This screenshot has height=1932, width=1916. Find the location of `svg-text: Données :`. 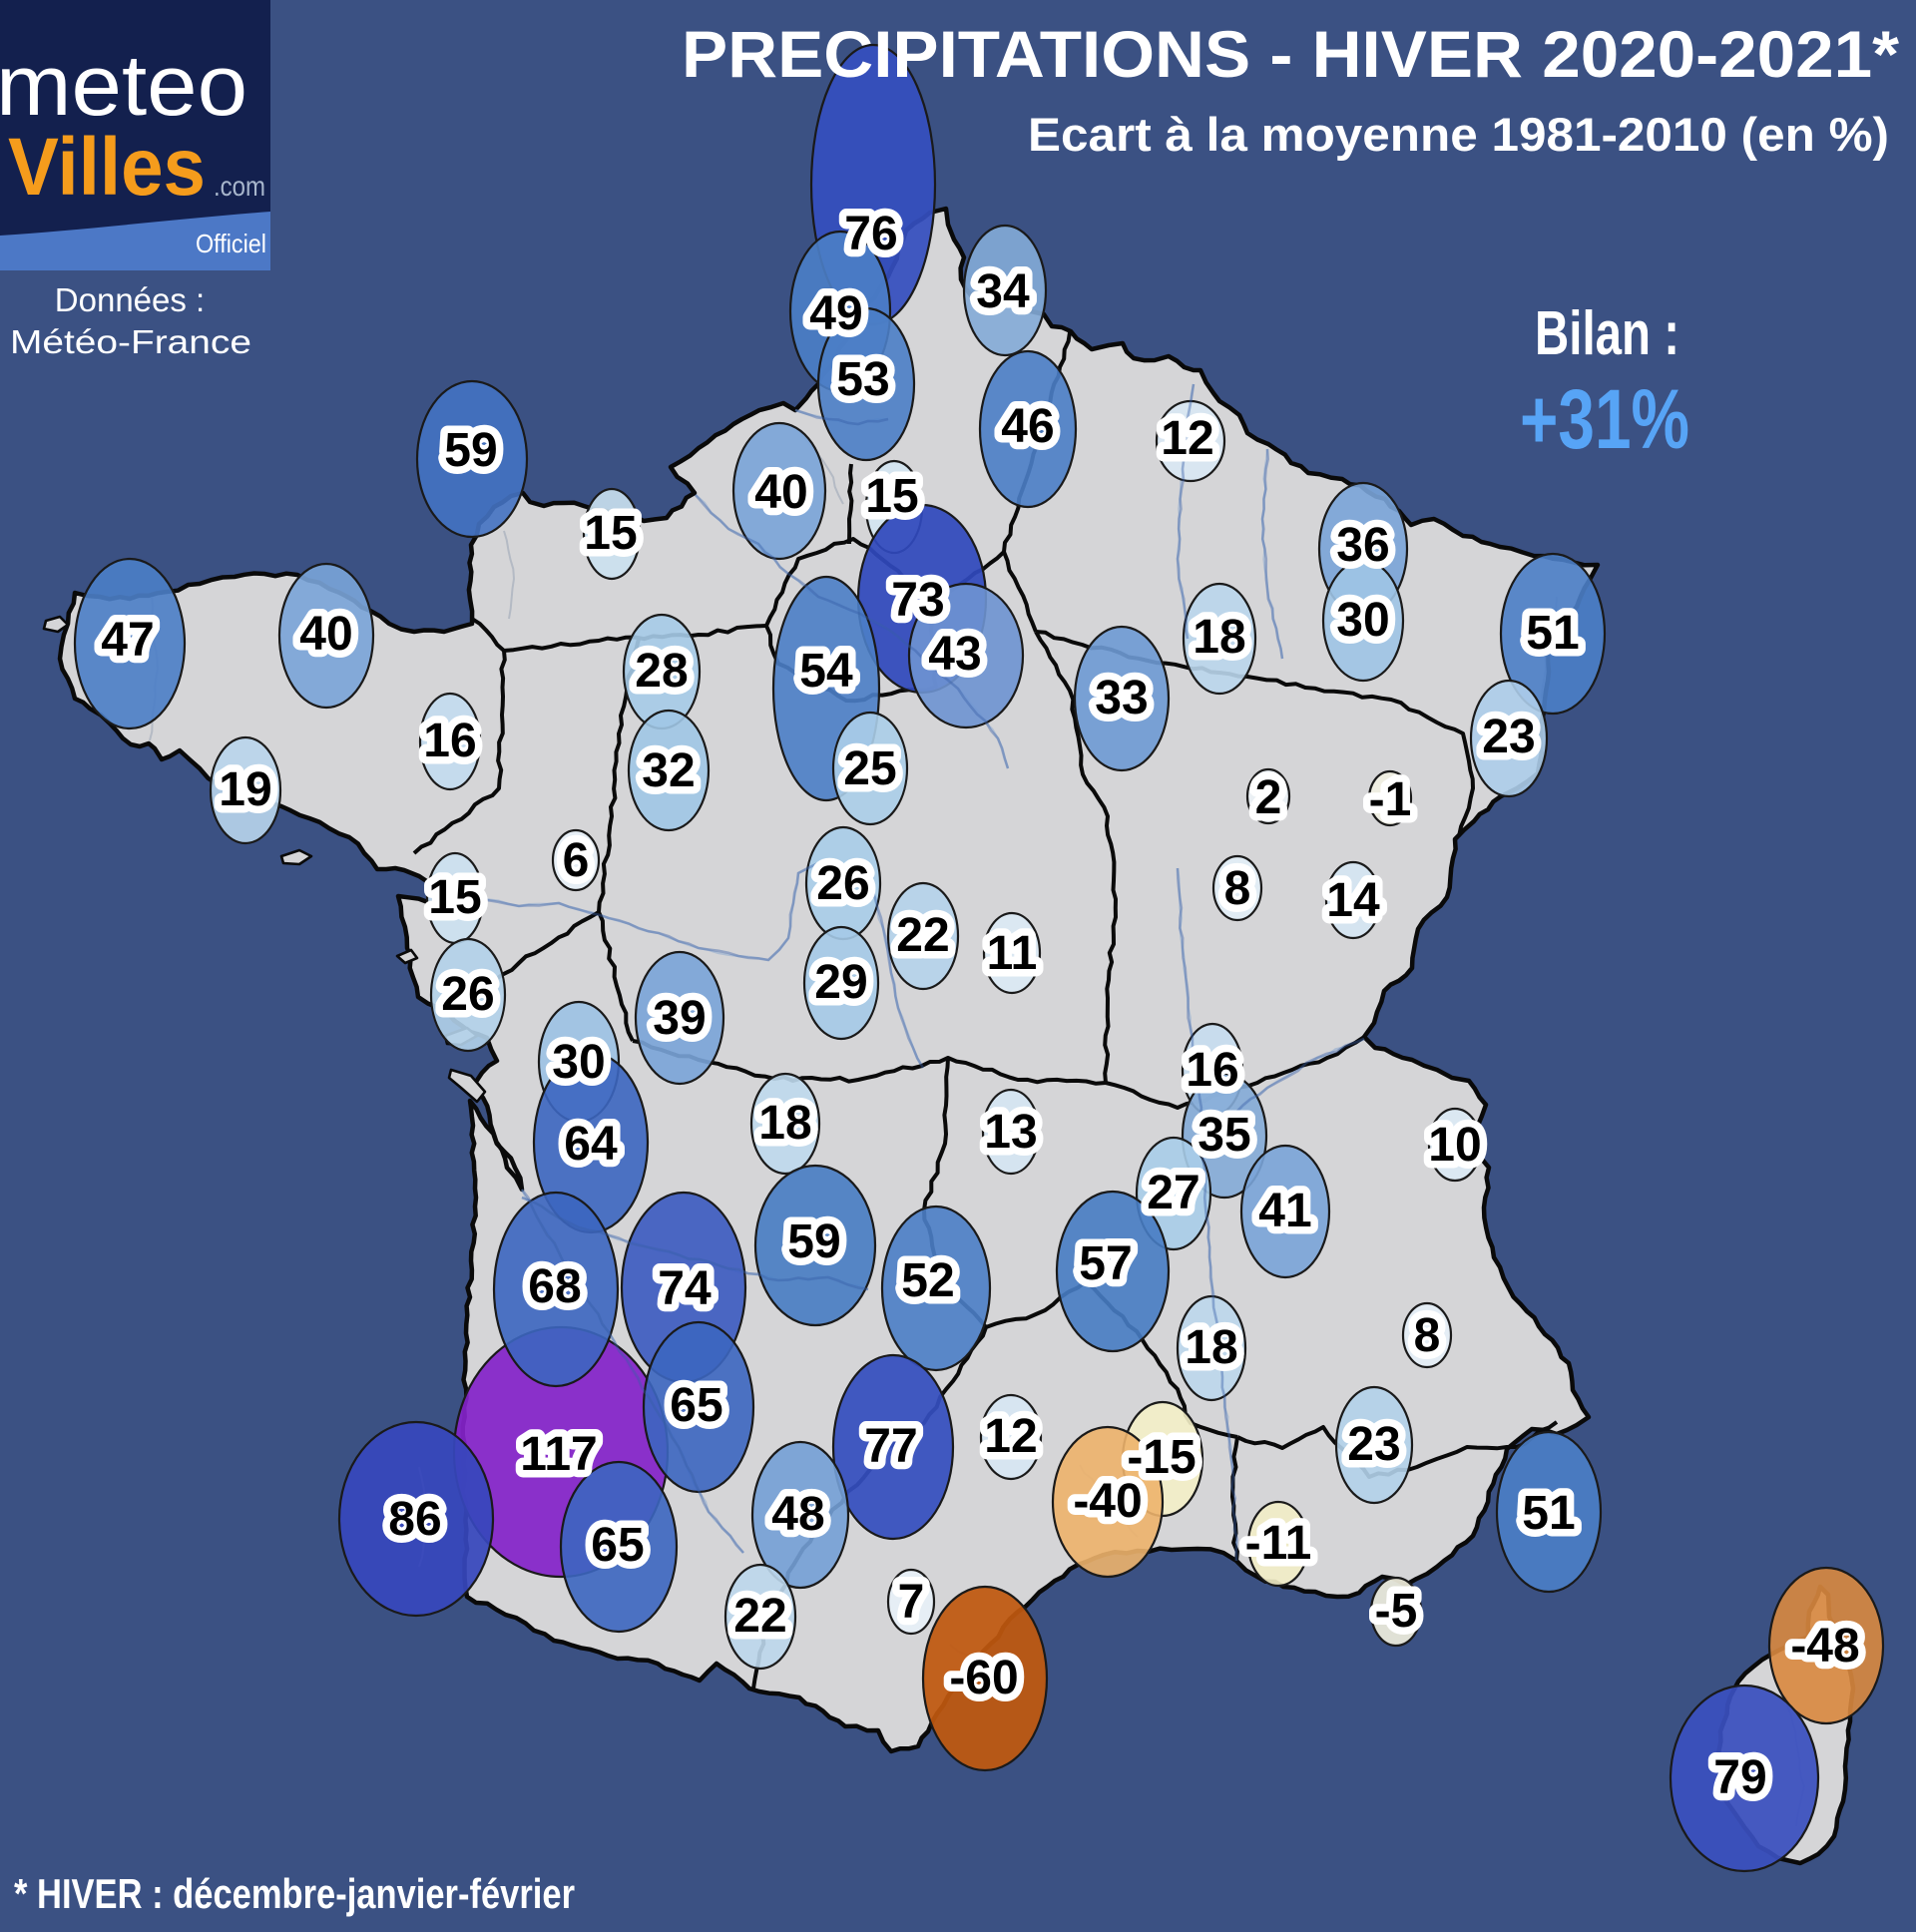

svg-text: Données : is located at coordinates (130, 299).